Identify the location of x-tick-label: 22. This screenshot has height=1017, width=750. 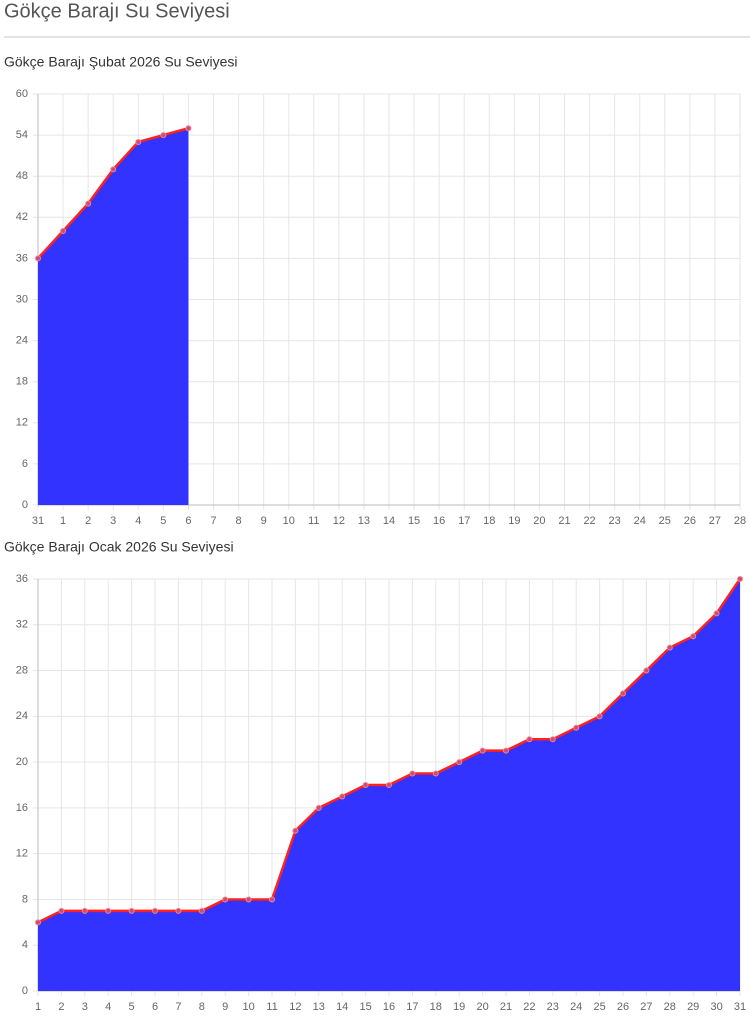
(589, 521).